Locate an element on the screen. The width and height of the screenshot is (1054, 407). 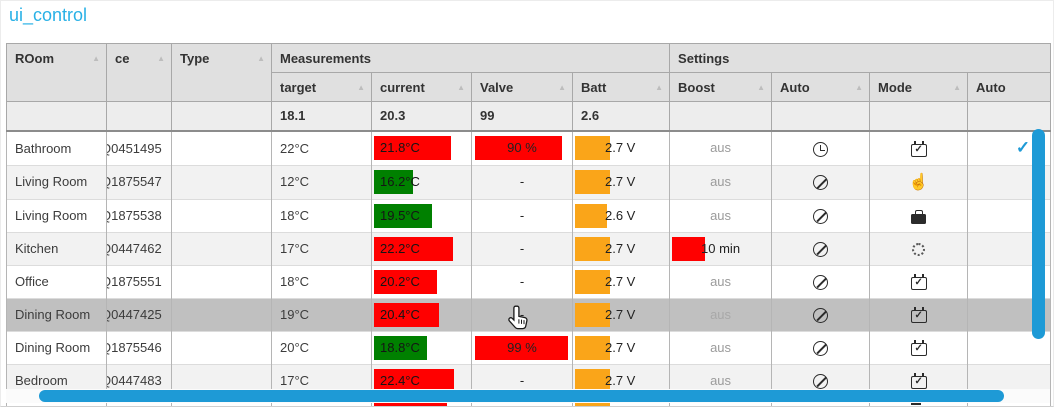
aggregate-mode is located at coordinates (919, 116).